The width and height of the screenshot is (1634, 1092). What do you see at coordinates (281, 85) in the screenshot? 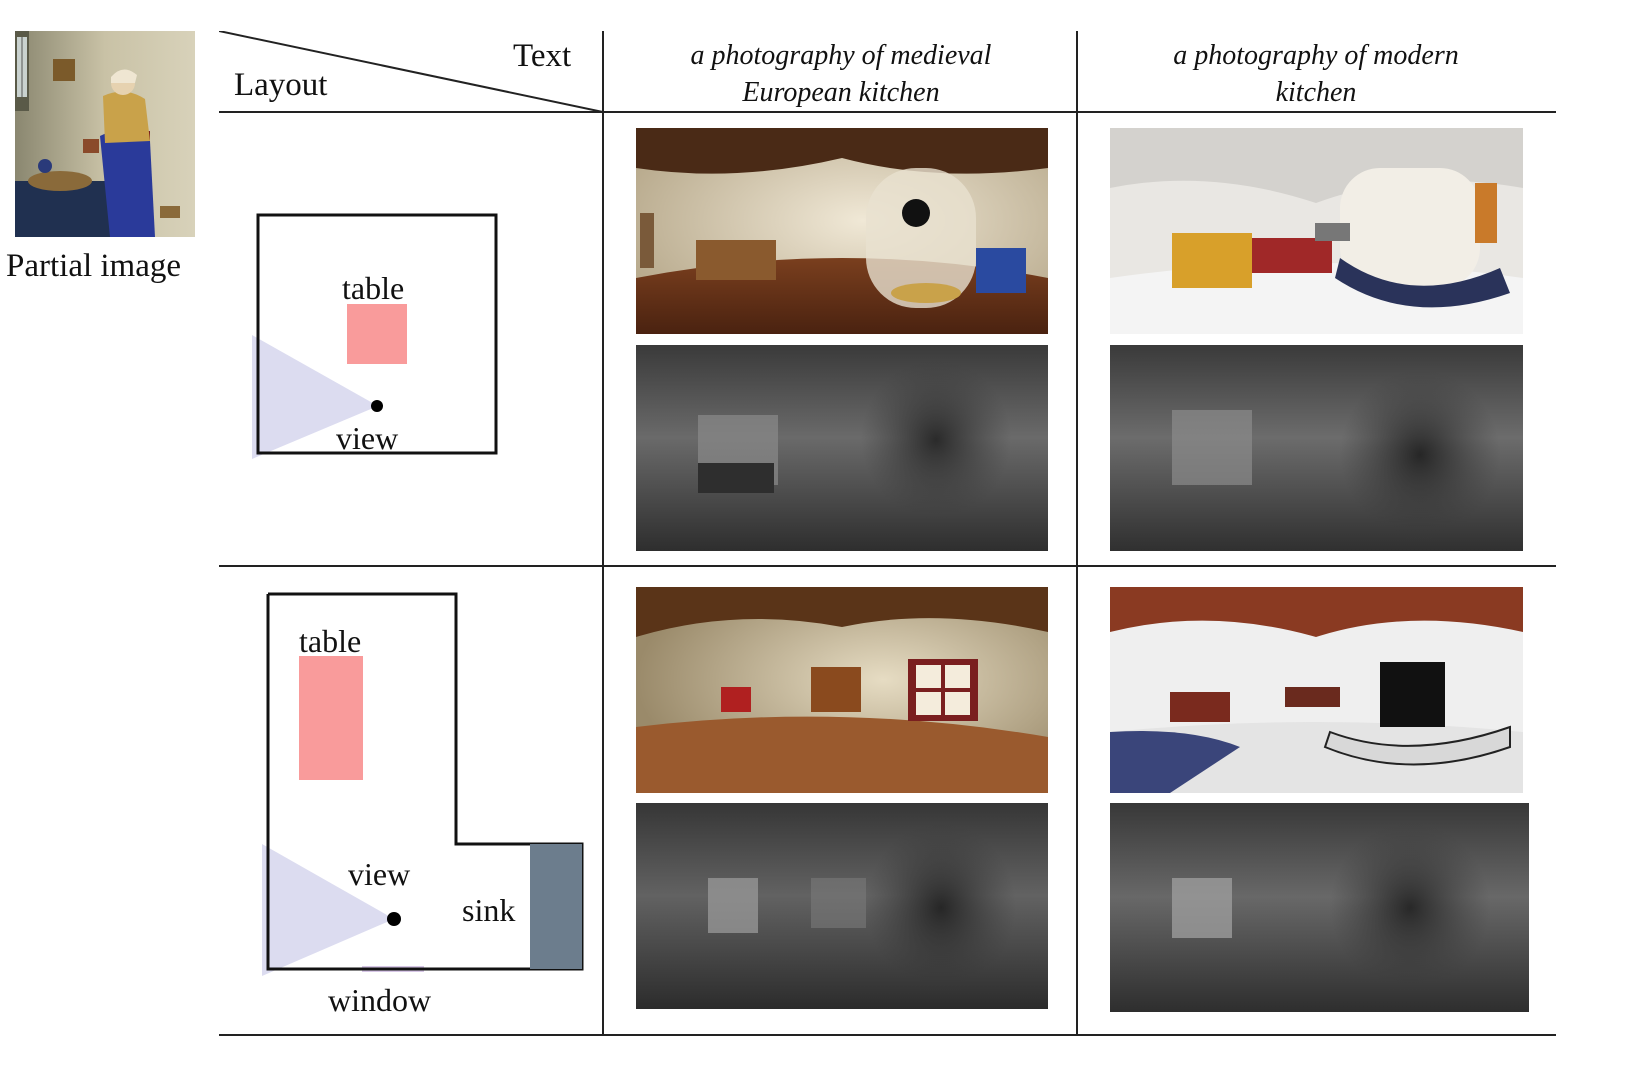
I see `header-layout-label: Layout` at bounding box center [281, 85].